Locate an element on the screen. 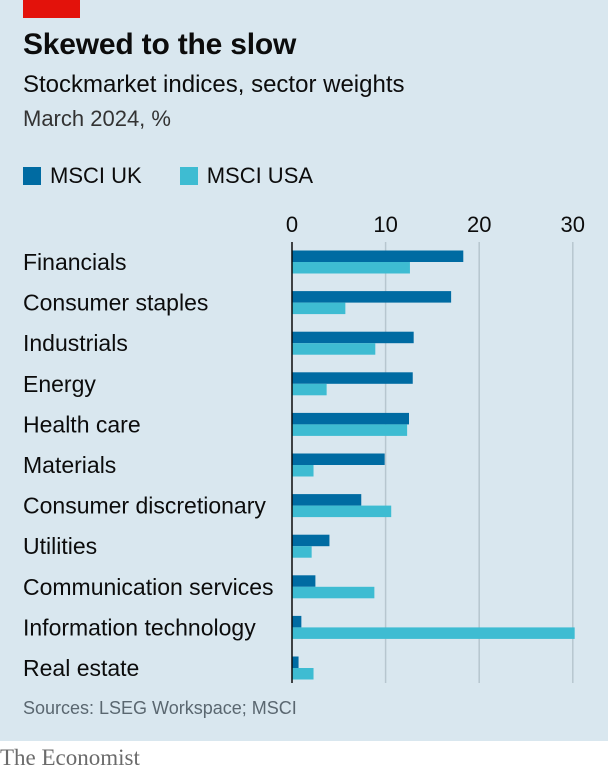 The image size is (608, 776). x-tick-label-20: 20 is located at coordinates (479, 224).